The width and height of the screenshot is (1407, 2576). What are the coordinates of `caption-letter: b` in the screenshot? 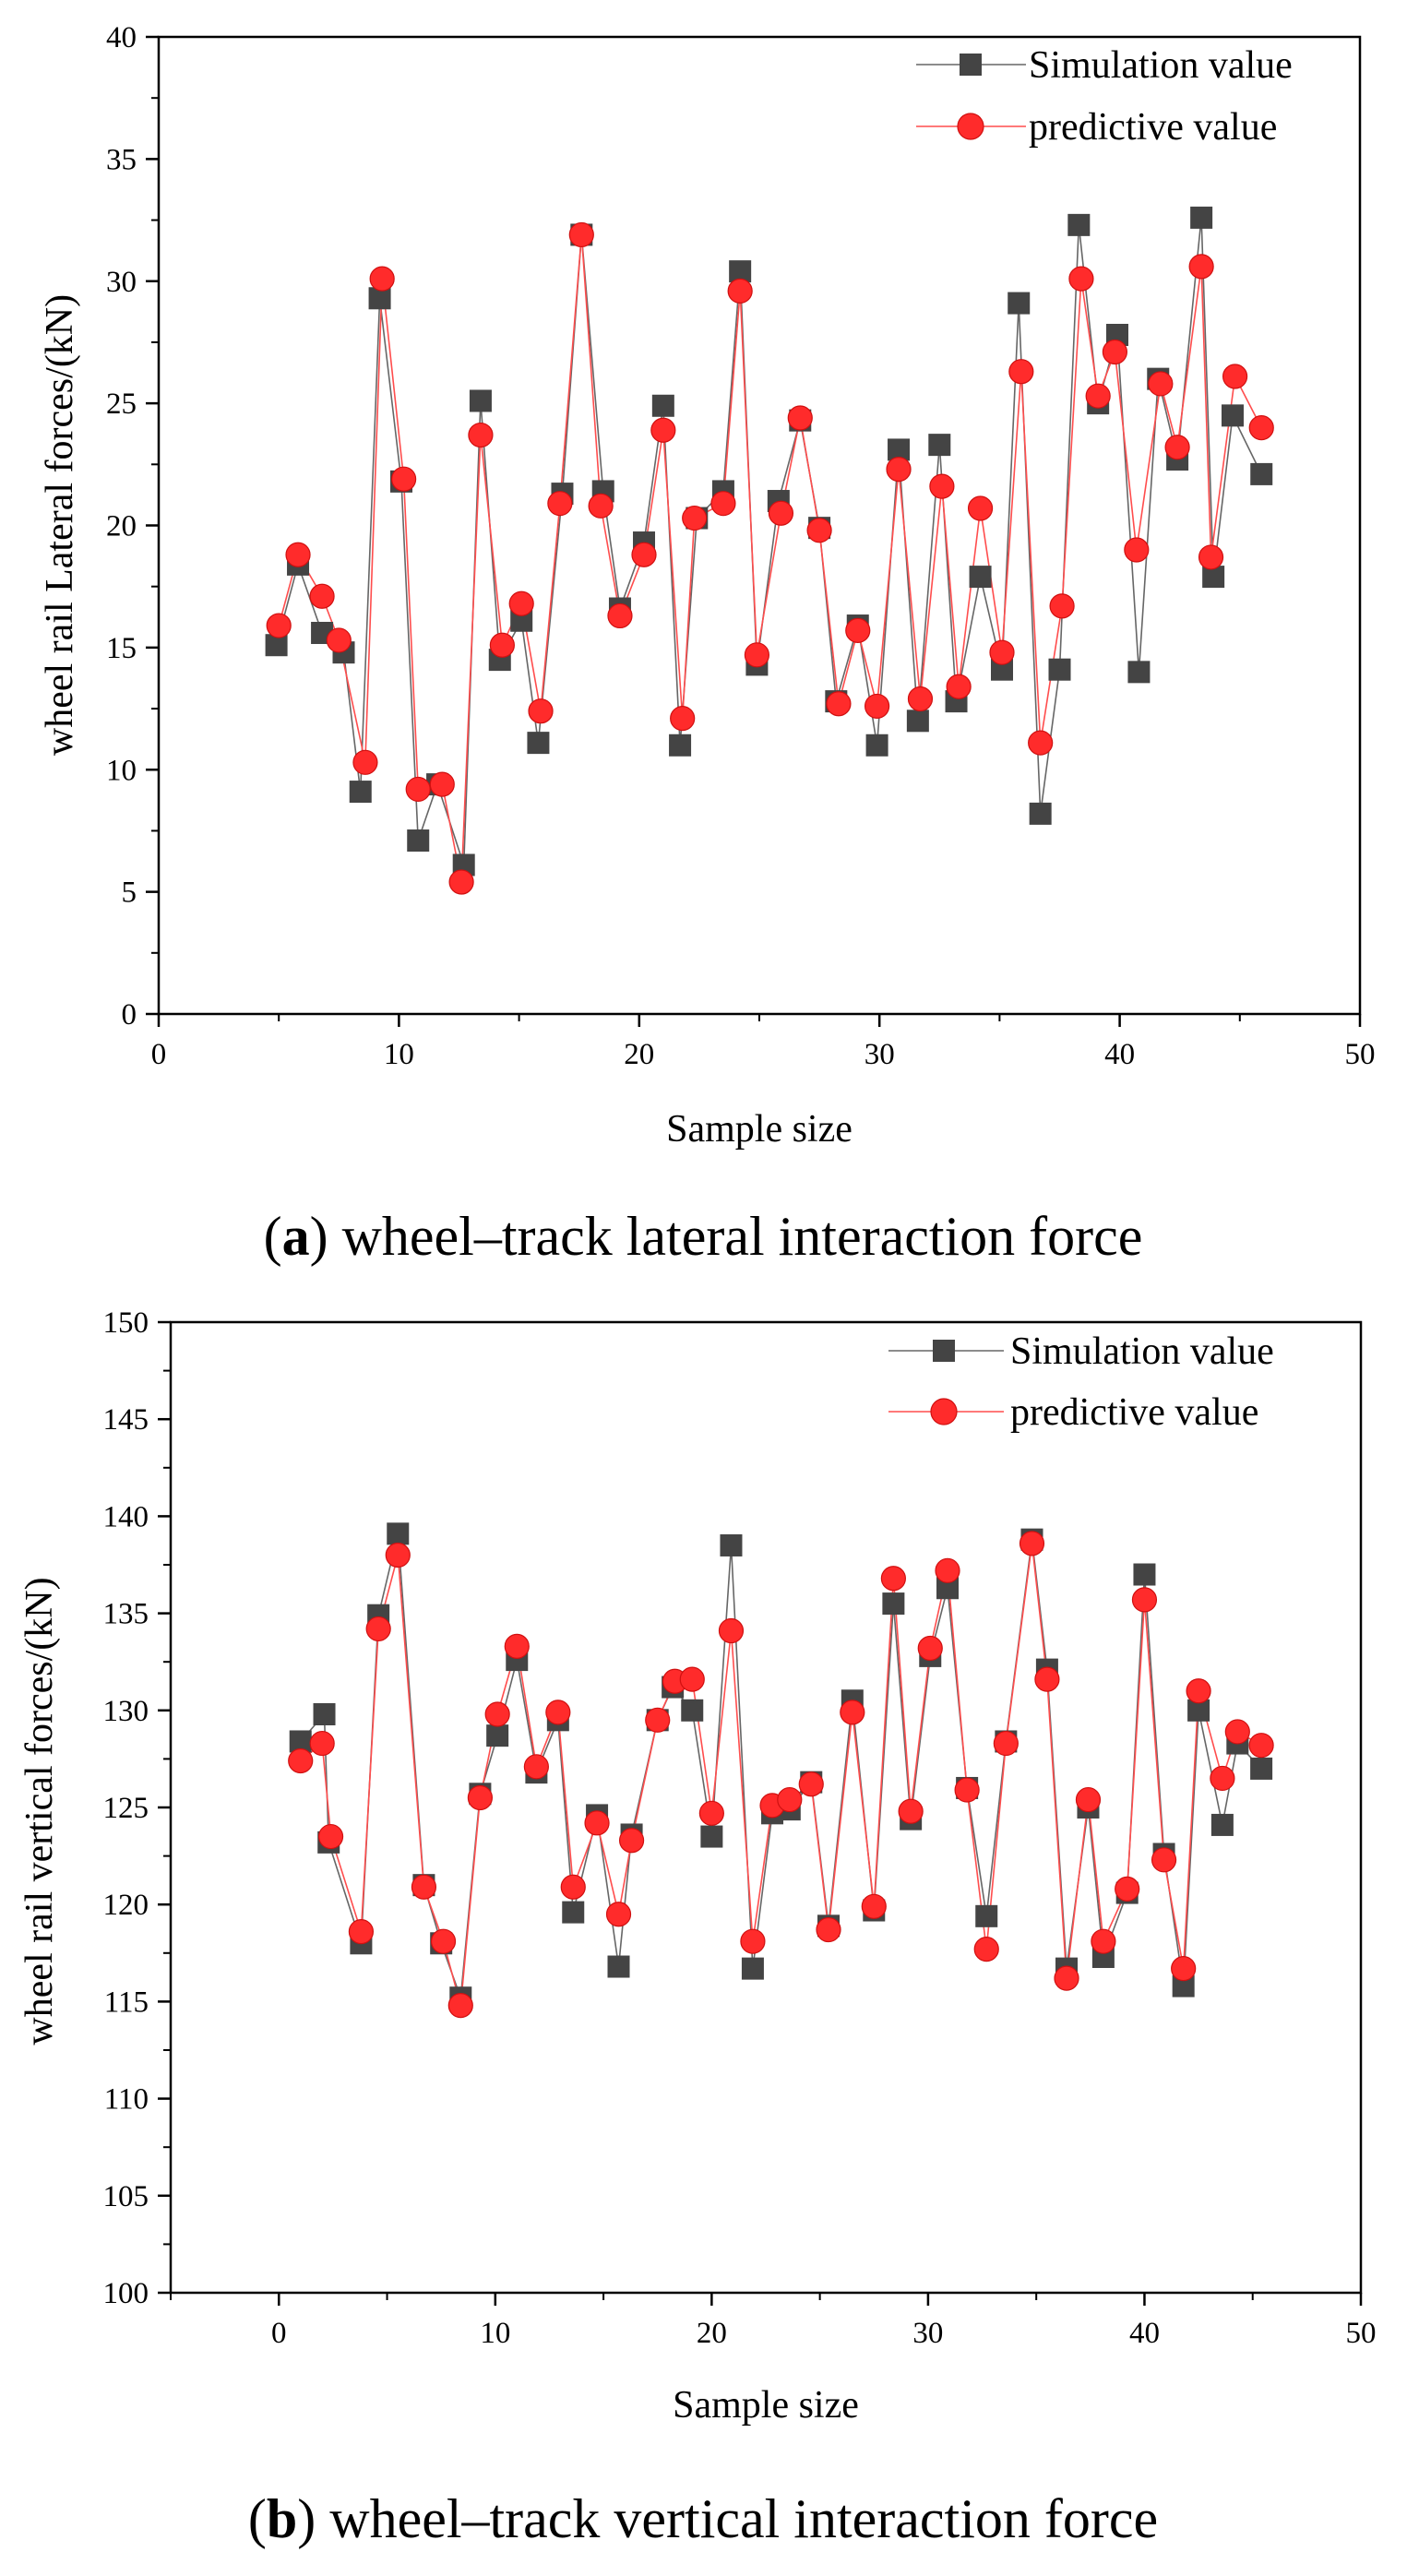 It's located at (282, 2519).